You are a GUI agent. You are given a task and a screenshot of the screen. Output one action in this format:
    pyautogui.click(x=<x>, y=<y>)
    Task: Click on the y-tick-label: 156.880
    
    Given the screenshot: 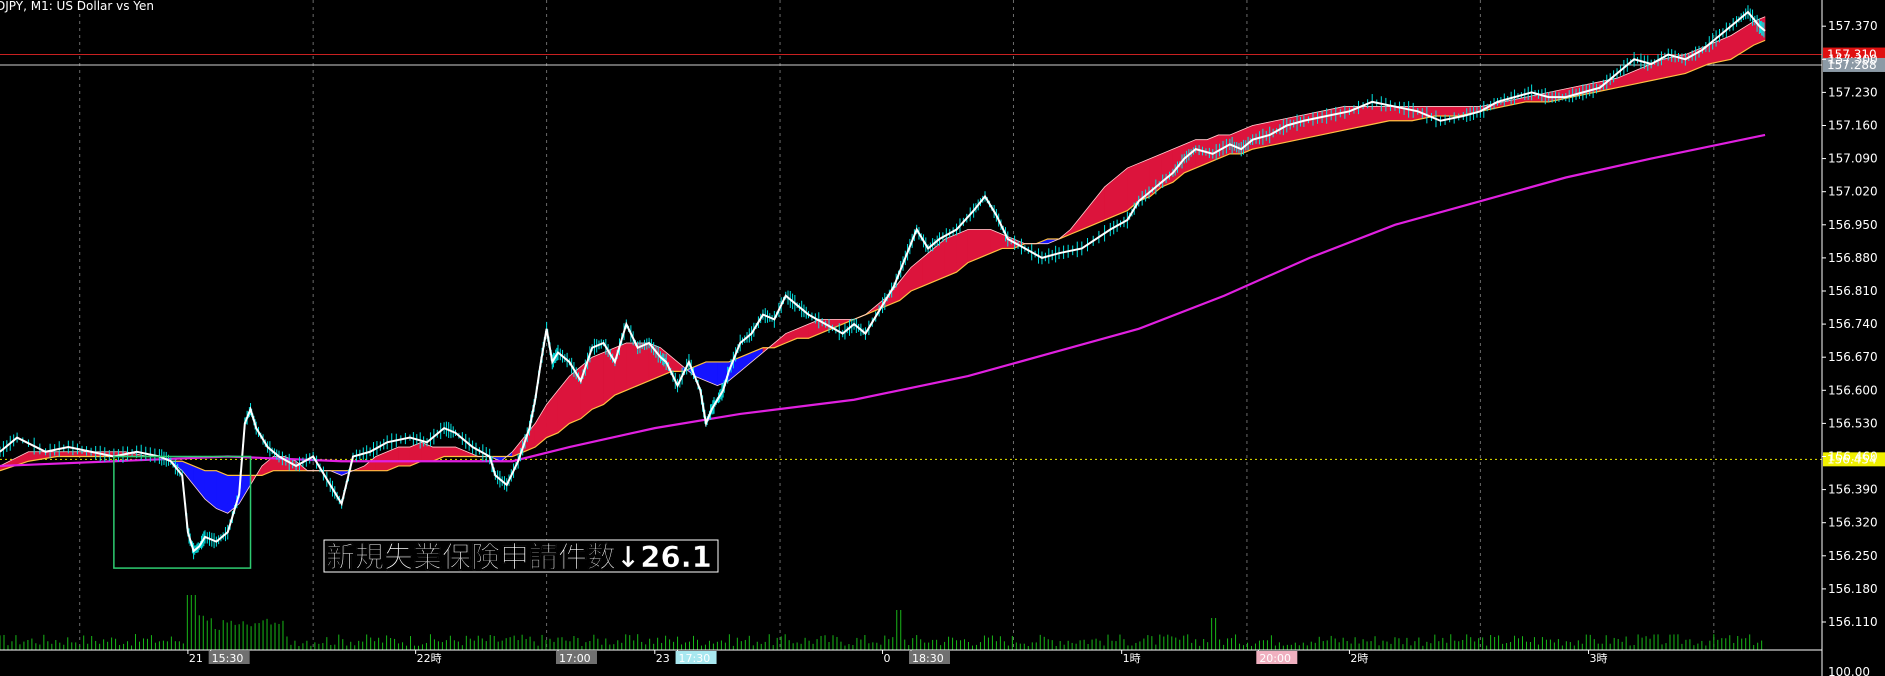 What is the action you would take?
    pyautogui.click(x=1853, y=258)
    